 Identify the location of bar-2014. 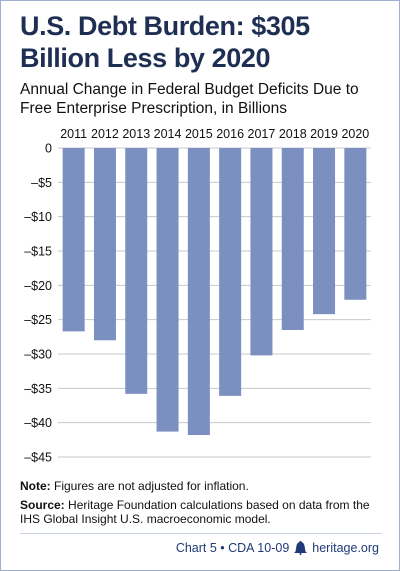
(167, 290).